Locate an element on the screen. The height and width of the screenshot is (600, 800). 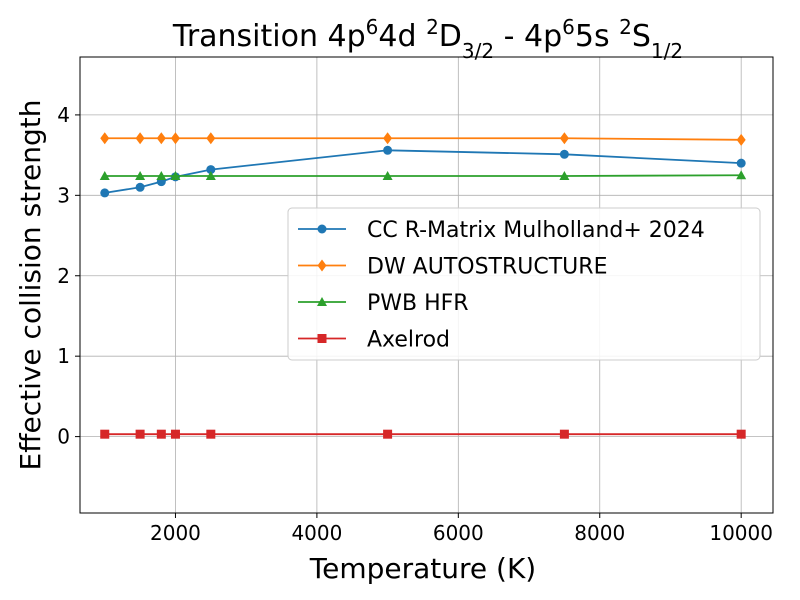
legend-entry: Axelrod is located at coordinates (374, 340).